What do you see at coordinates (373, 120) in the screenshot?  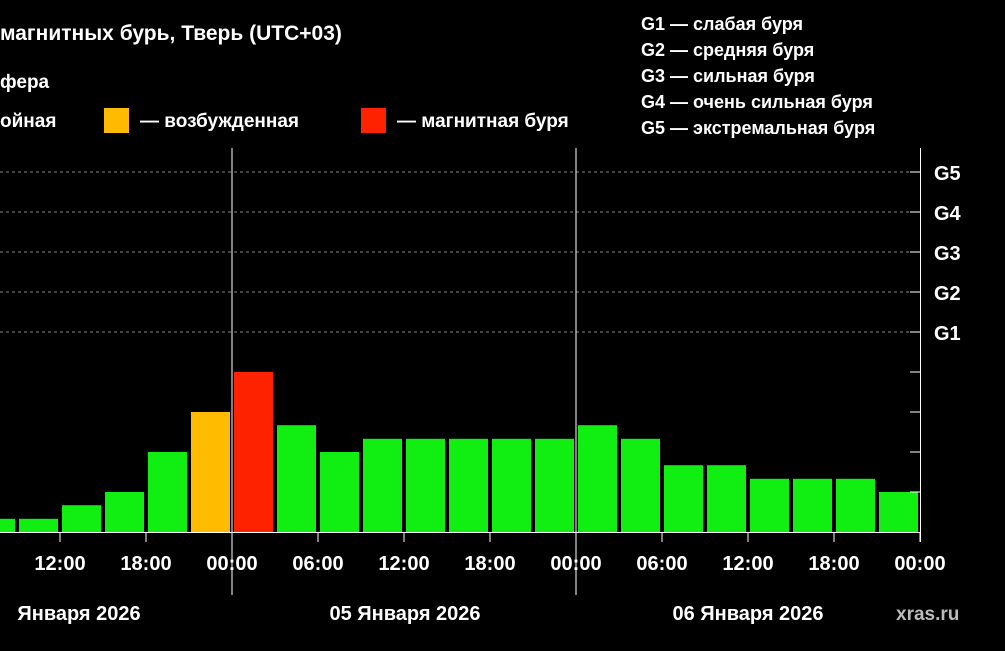 I see `legend-swatch-storm` at bounding box center [373, 120].